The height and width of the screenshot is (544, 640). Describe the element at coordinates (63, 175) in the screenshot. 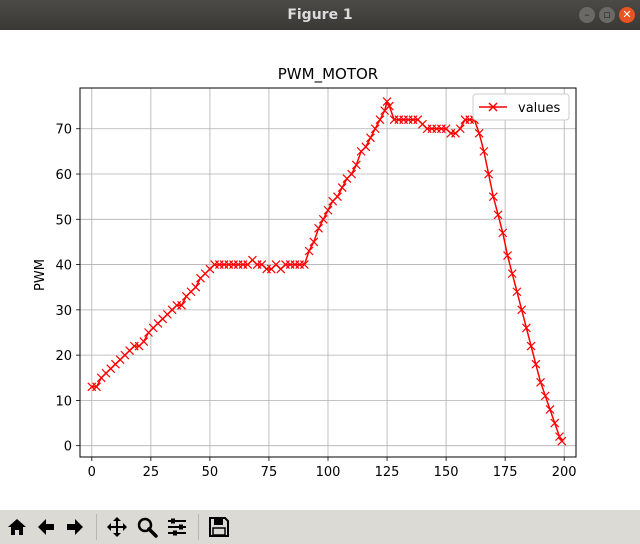

I see `y-tick-label: 60` at that location.